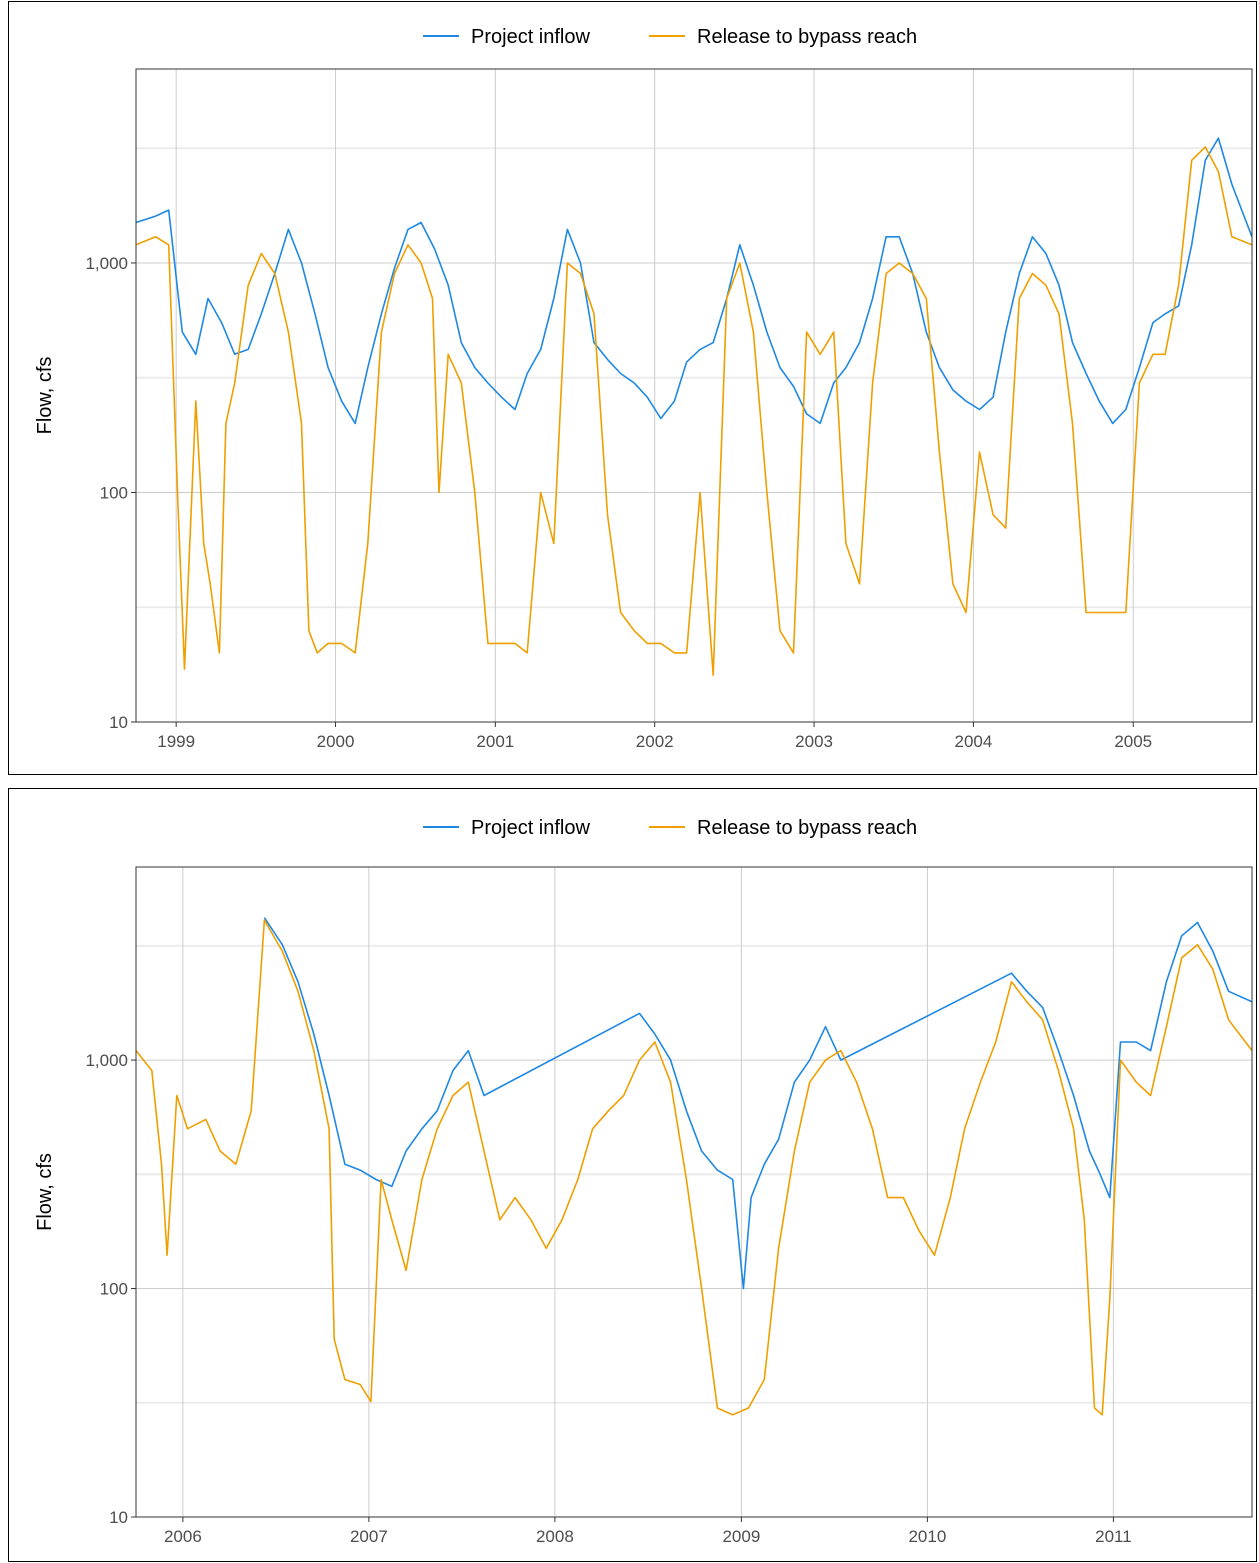  I want to click on x-tick-label: 2011, so click(1113, 1536).